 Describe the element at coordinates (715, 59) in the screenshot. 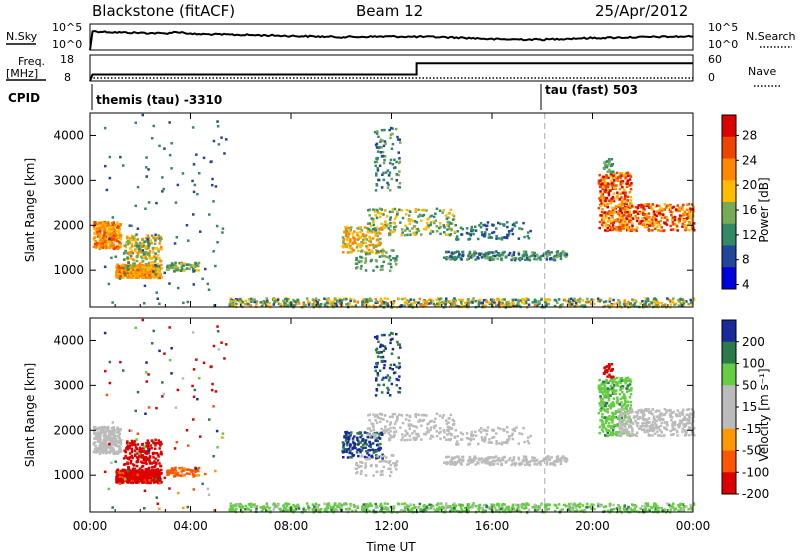

I see `nave-tick-top: 60` at that location.